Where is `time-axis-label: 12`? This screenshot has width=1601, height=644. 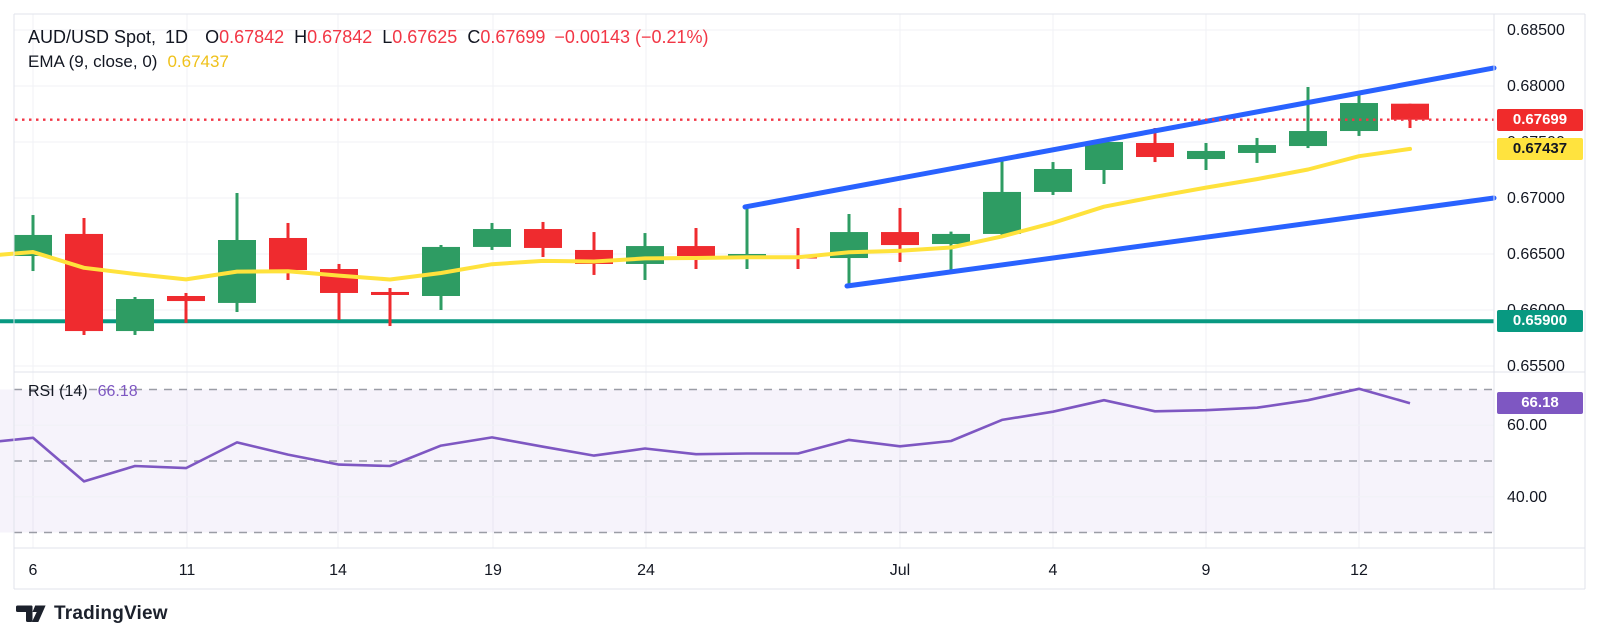 time-axis-label: 12 is located at coordinates (1359, 570).